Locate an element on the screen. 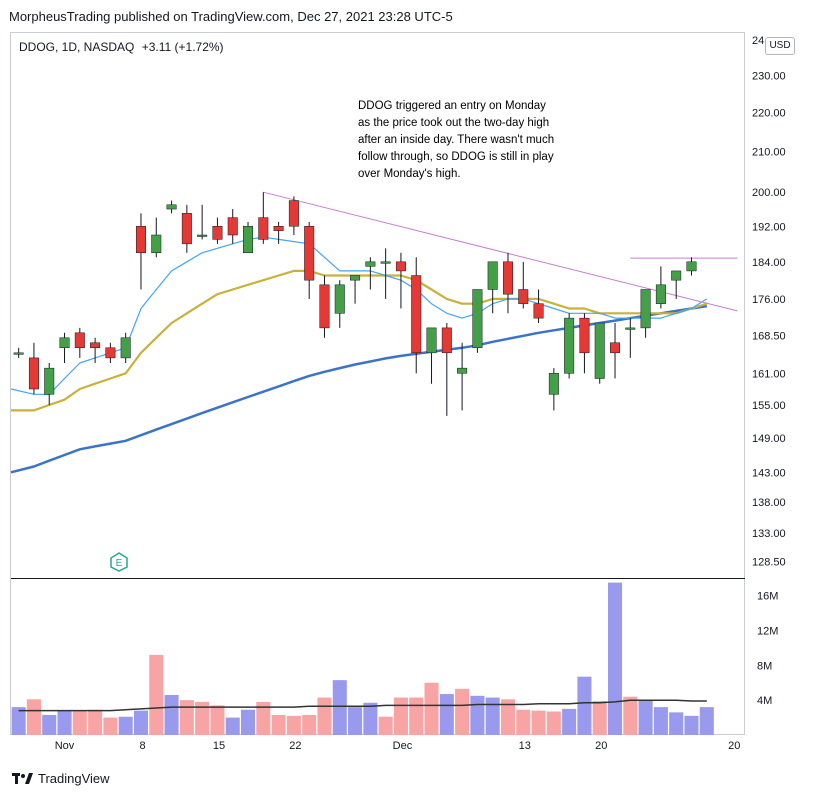 The image size is (822, 798). symbol-legend: DDOG, 1D, NASDAQ +3.11 (+1.72%) is located at coordinates (123, 47).